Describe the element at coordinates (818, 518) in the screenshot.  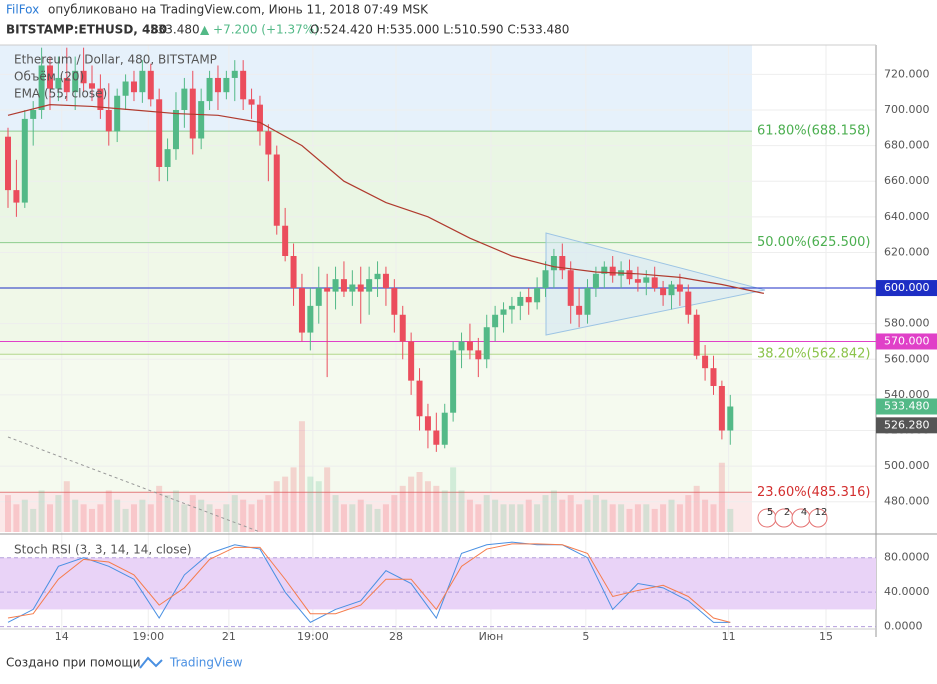
I see `event-icon` at that location.